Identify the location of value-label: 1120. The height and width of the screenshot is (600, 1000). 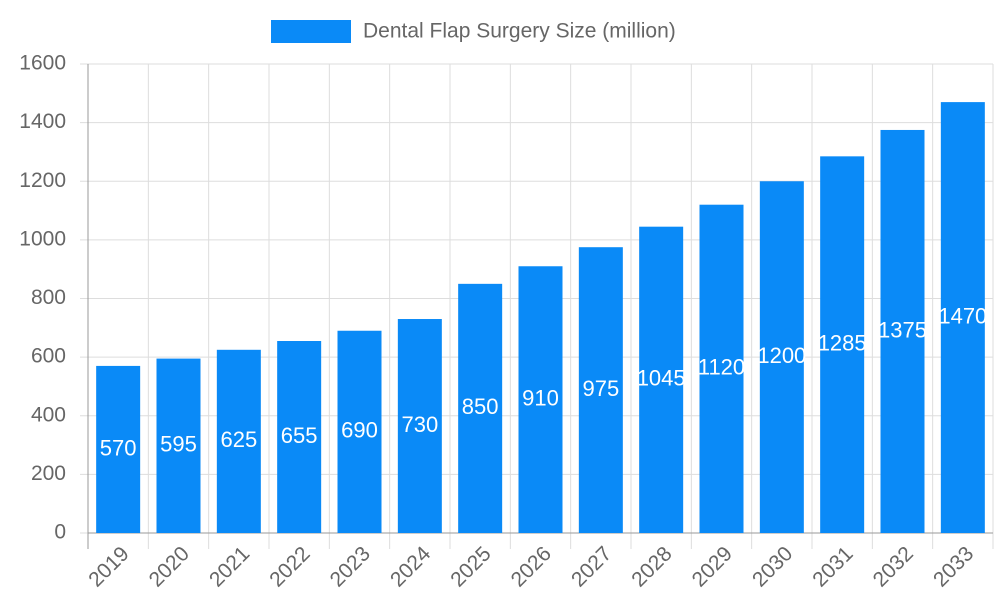
(721, 367).